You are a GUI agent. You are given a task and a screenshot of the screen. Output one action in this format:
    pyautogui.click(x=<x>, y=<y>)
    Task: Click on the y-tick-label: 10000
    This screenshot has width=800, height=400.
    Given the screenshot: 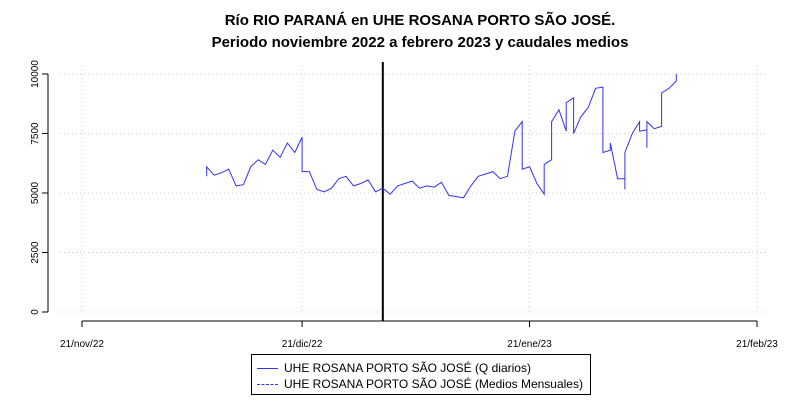 What is the action you would take?
    pyautogui.click(x=35, y=74)
    